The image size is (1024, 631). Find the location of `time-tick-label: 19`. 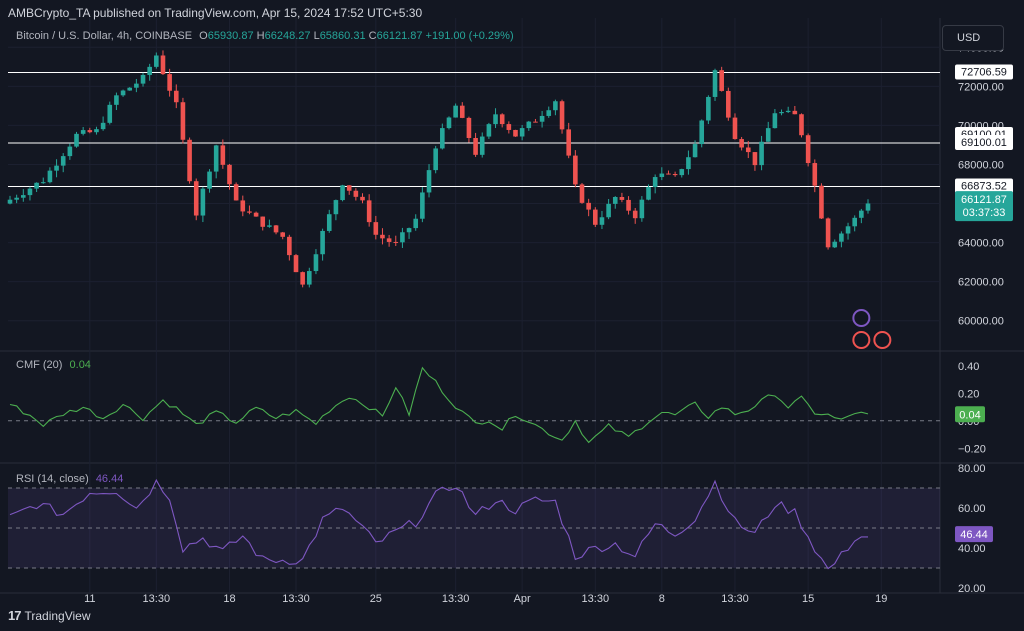

time-tick-label: 19 is located at coordinates (881, 599).